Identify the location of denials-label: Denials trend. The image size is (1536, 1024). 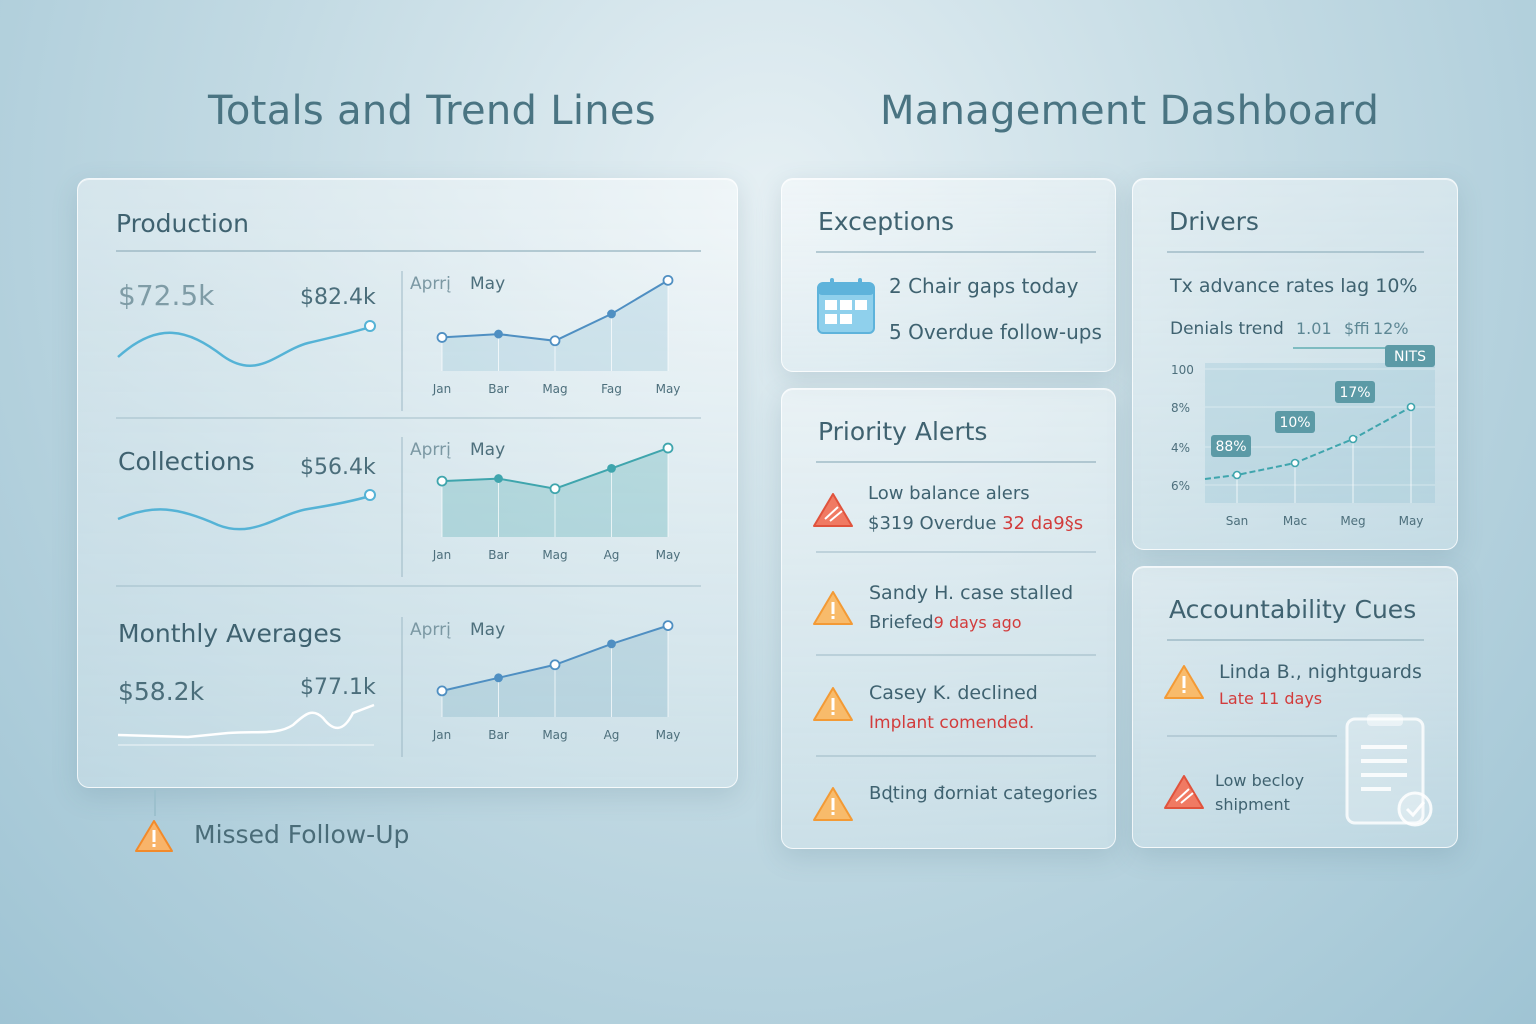
(1227, 329).